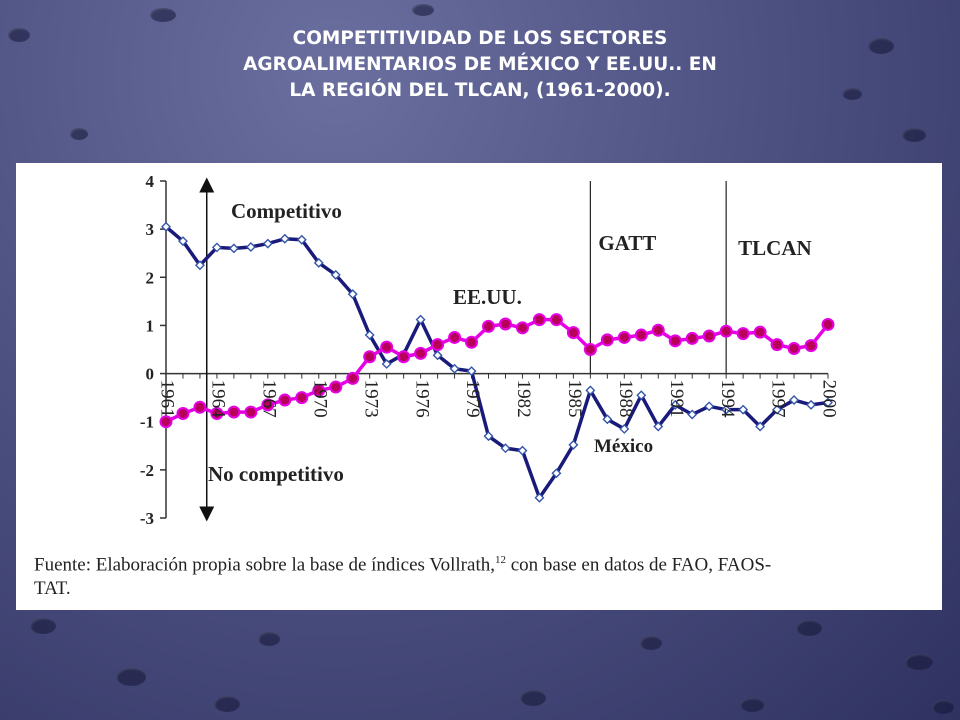  I want to click on slide-title-line: LA REGIÓN DEL TLCAN, (1961-2000)., so click(480, 90).